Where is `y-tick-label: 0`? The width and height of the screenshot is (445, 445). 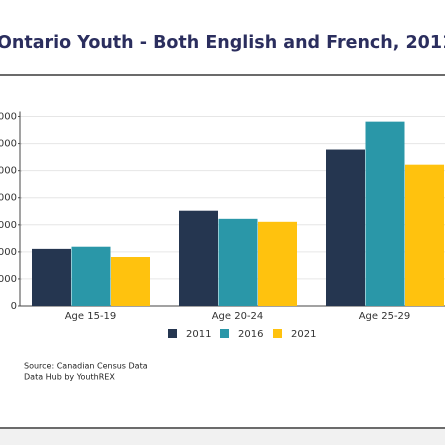
y-tick-label: 0 is located at coordinates (14, 306).